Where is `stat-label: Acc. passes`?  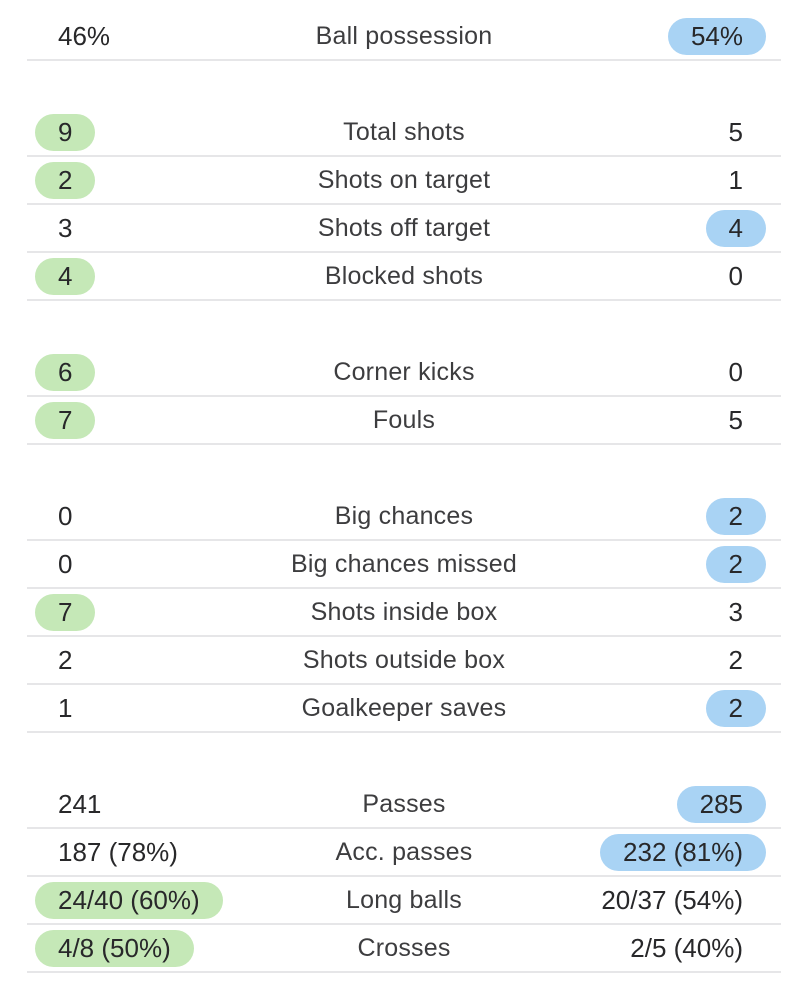 stat-label: Acc. passes is located at coordinates (404, 851).